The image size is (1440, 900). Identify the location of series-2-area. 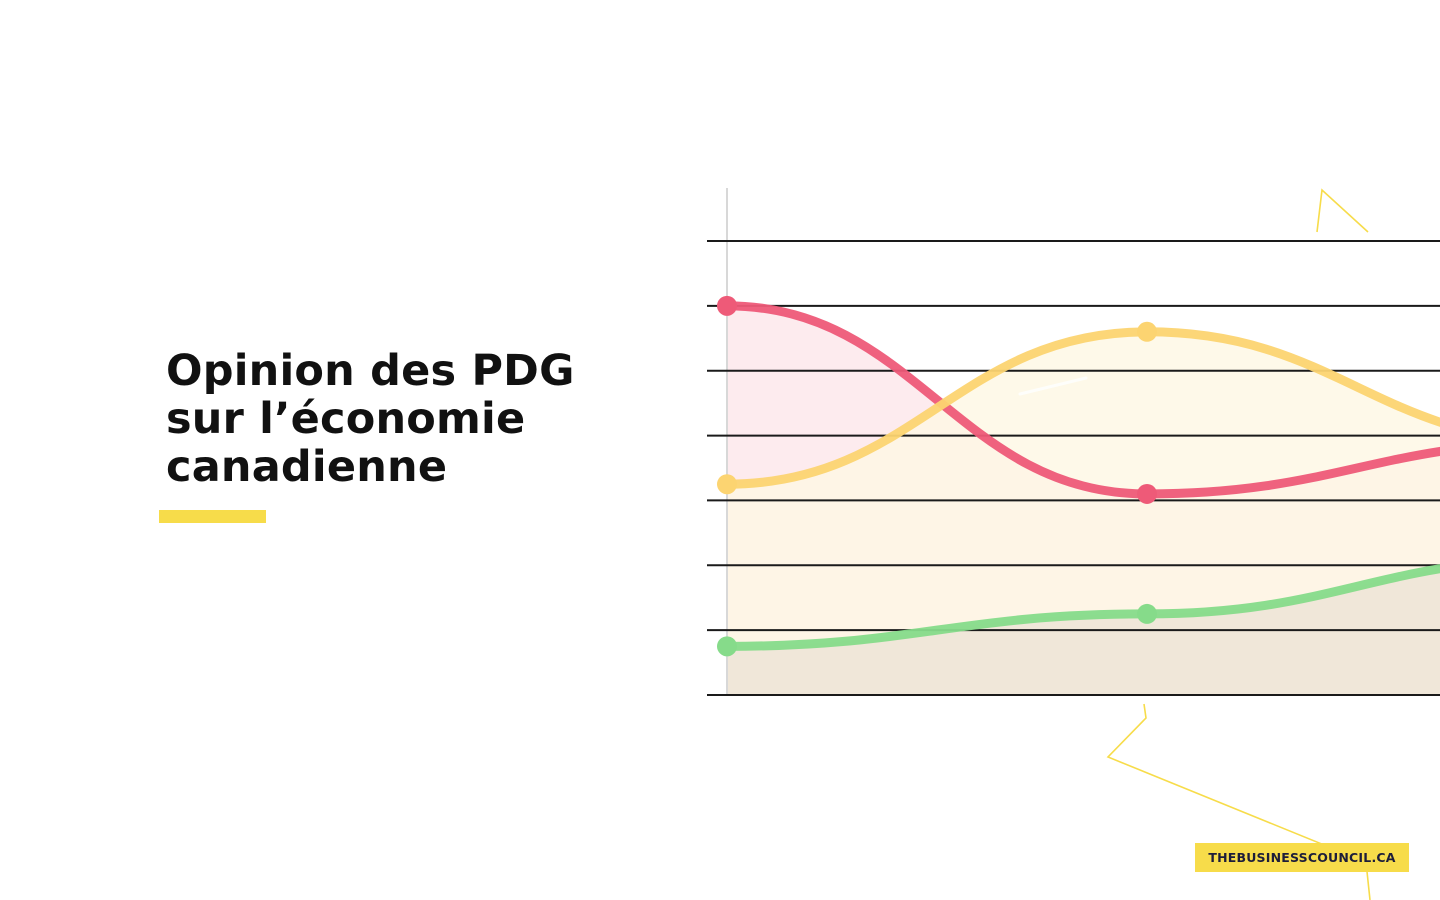
(1083, 631).